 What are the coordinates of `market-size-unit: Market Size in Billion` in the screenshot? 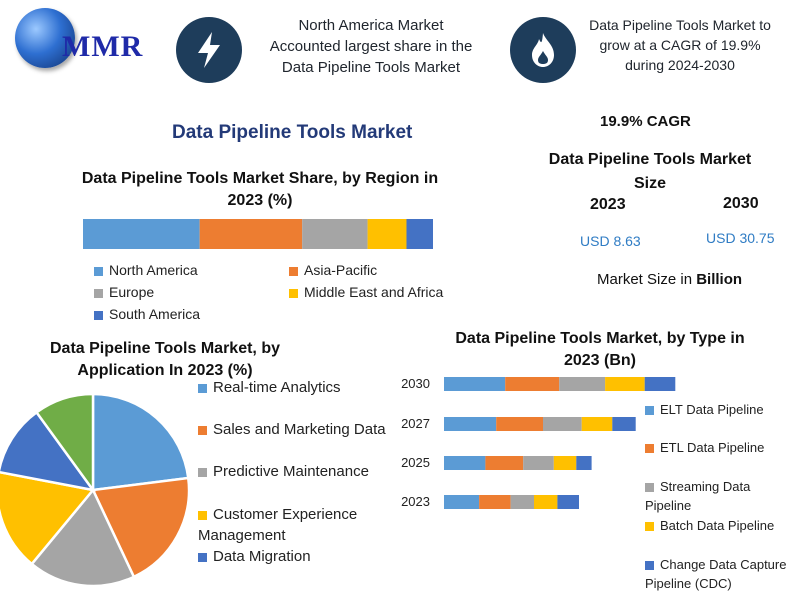 It's located at (669, 279).